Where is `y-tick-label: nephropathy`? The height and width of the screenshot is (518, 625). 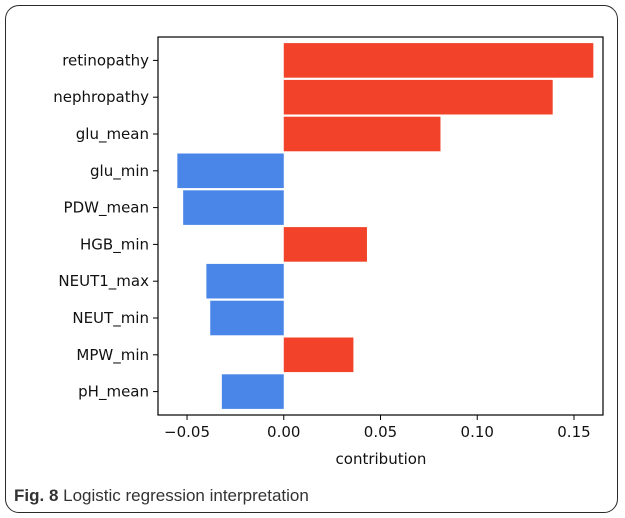
y-tick-label: nephropathy is located at coordinates (101, 97).